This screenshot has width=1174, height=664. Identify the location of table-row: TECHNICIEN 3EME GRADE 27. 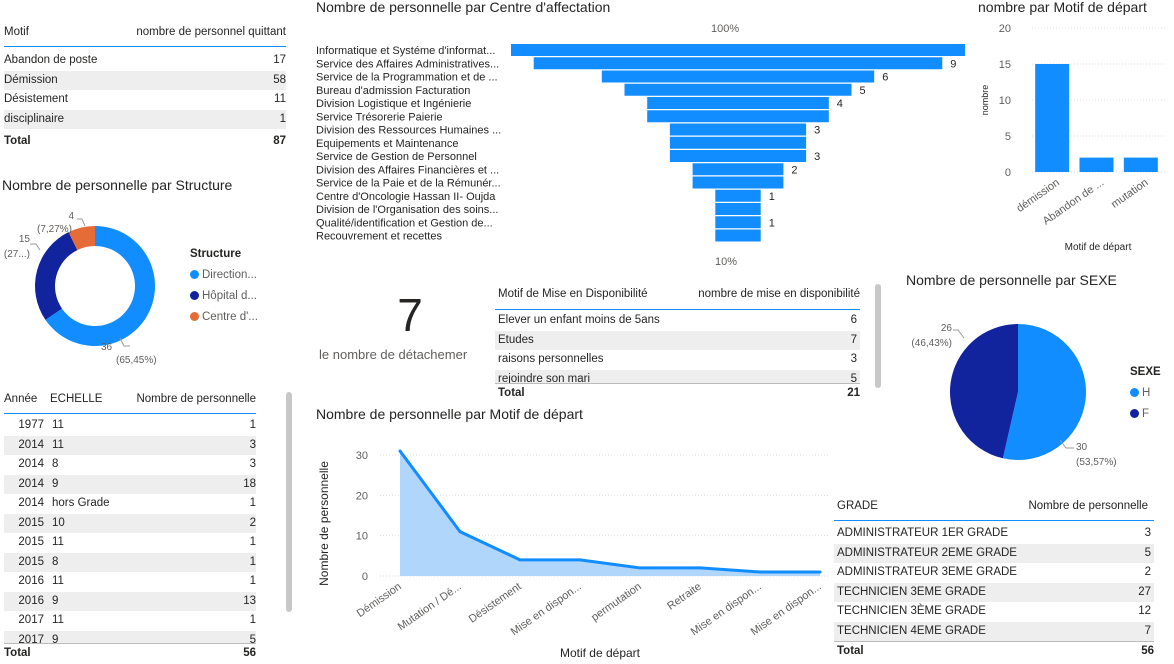
(994, 592).